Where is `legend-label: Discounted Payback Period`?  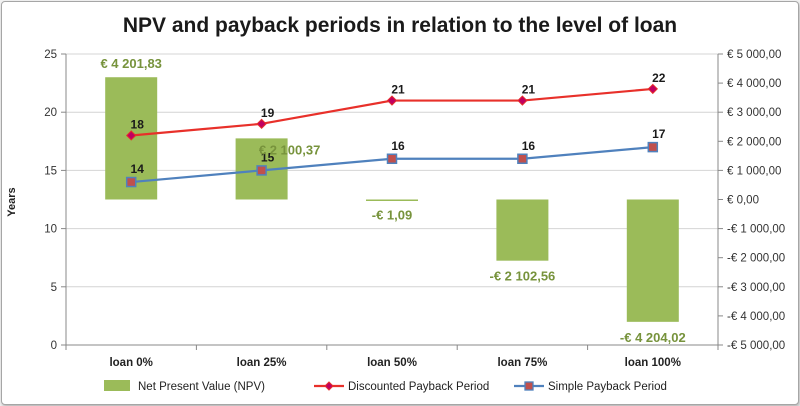
legend-label: Discounted Payback Period is located at coordinates (418, 387).